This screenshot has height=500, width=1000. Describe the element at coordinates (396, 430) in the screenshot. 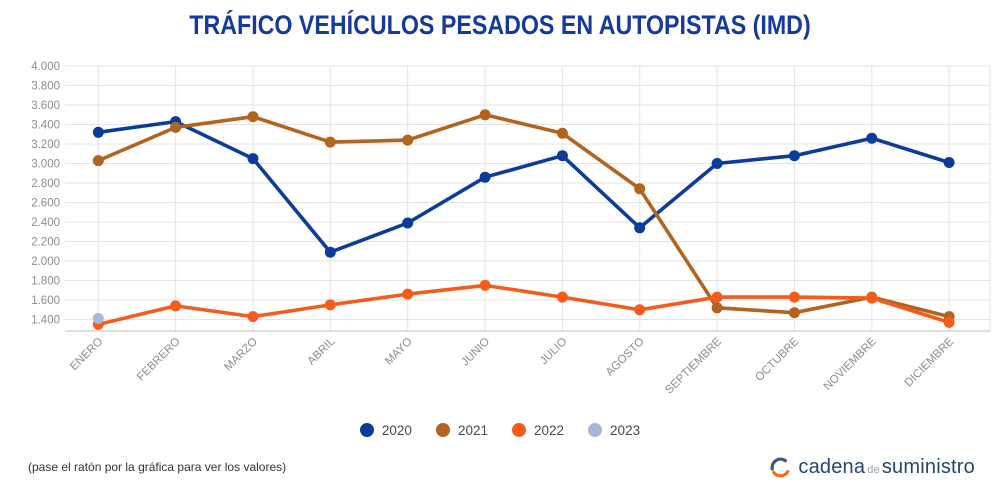

I see `legend-label-2020: 2020` at that location.